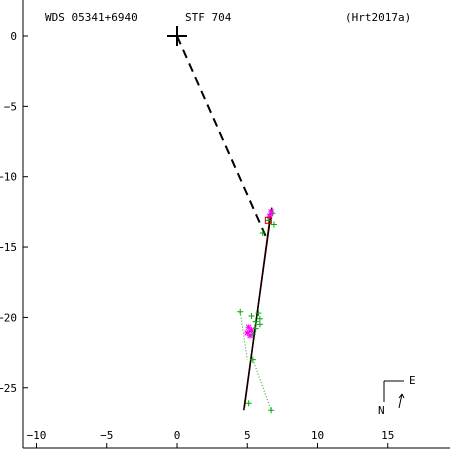  What do you see at coordinates (8, 388) in the screenshot?
I see `y-tick-label: −25` at bounding box center [8, 388].